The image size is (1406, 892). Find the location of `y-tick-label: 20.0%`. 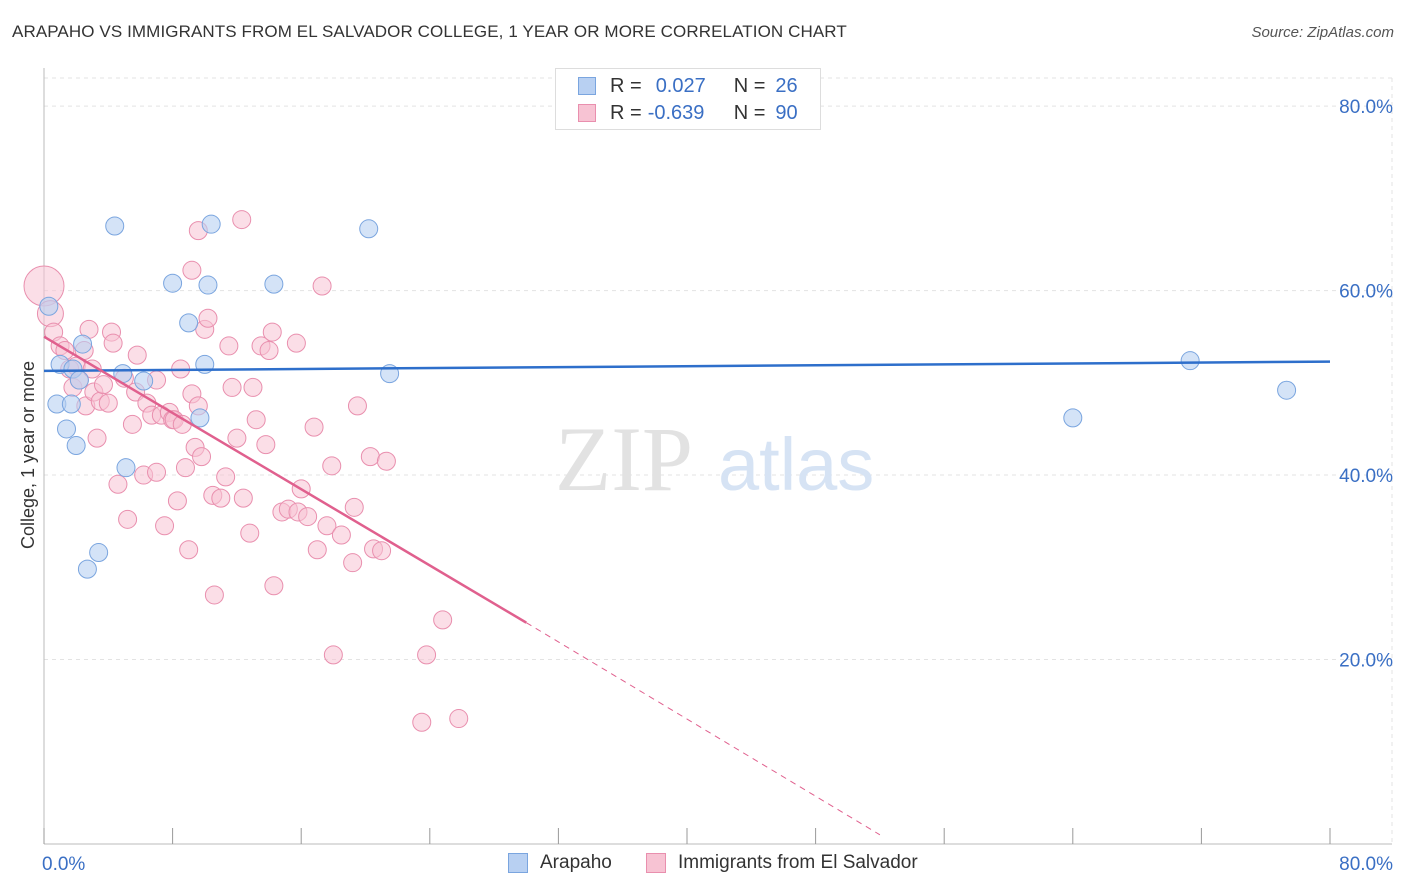

y-tick-label: 20.0% is located at coordinates (1366, 661).